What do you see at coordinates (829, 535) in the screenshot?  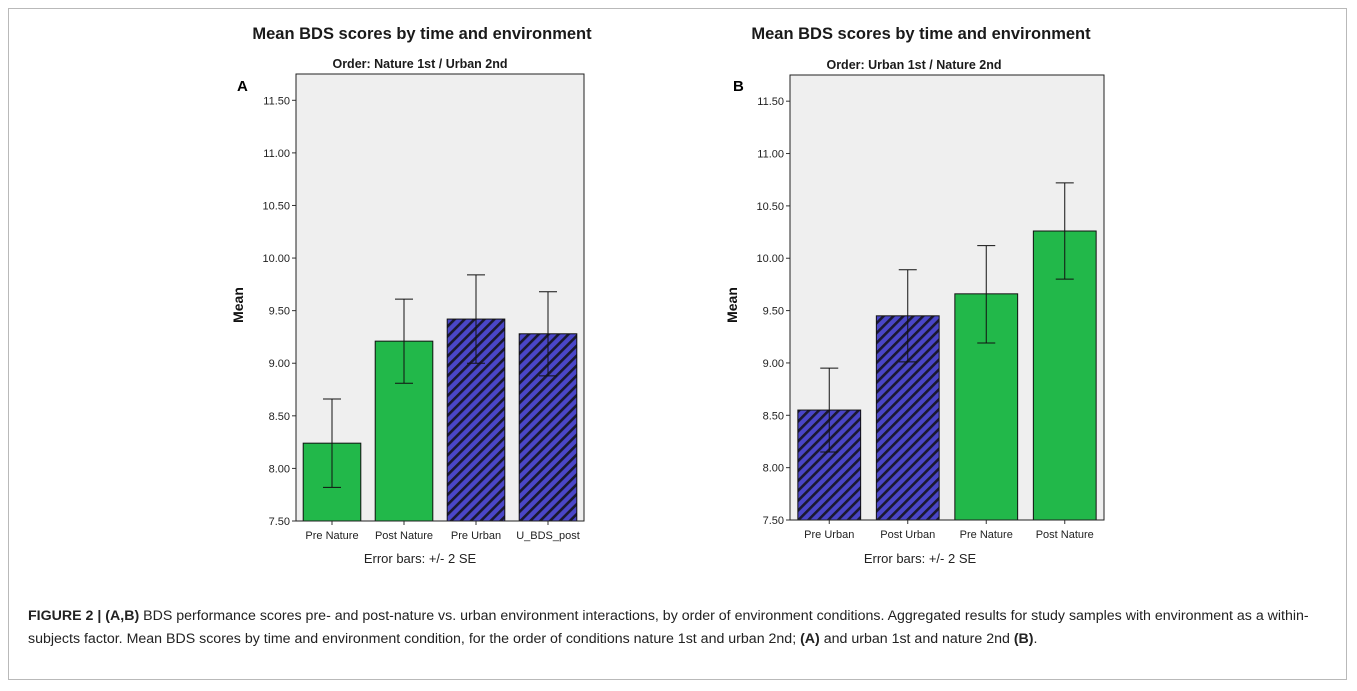 I see `x-tick-label-b: Pre Urban` at bounding box center [829, 535].